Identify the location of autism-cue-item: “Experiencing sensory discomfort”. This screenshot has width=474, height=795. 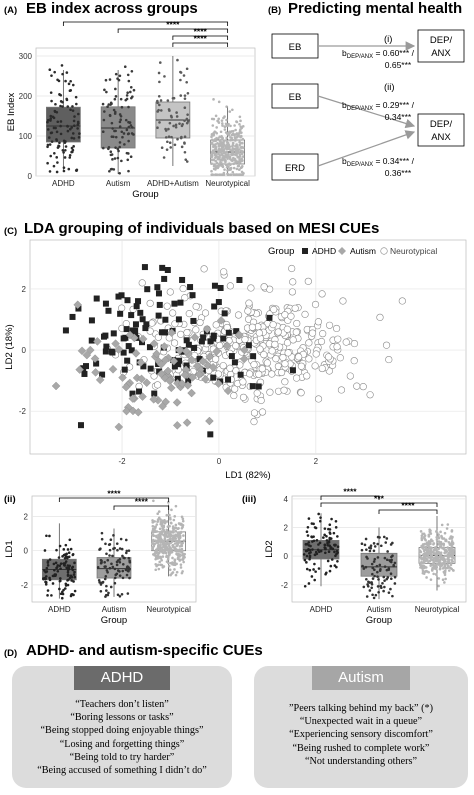
(361, 735).